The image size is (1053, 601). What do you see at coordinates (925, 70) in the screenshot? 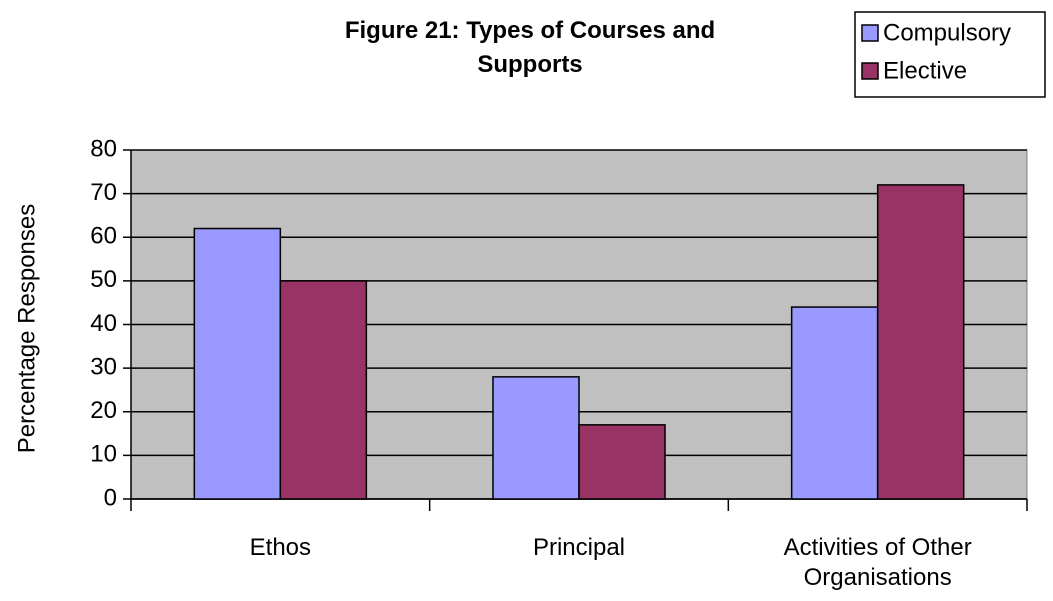
I see `legend-label: Elective` at bounding box center [925, 70].